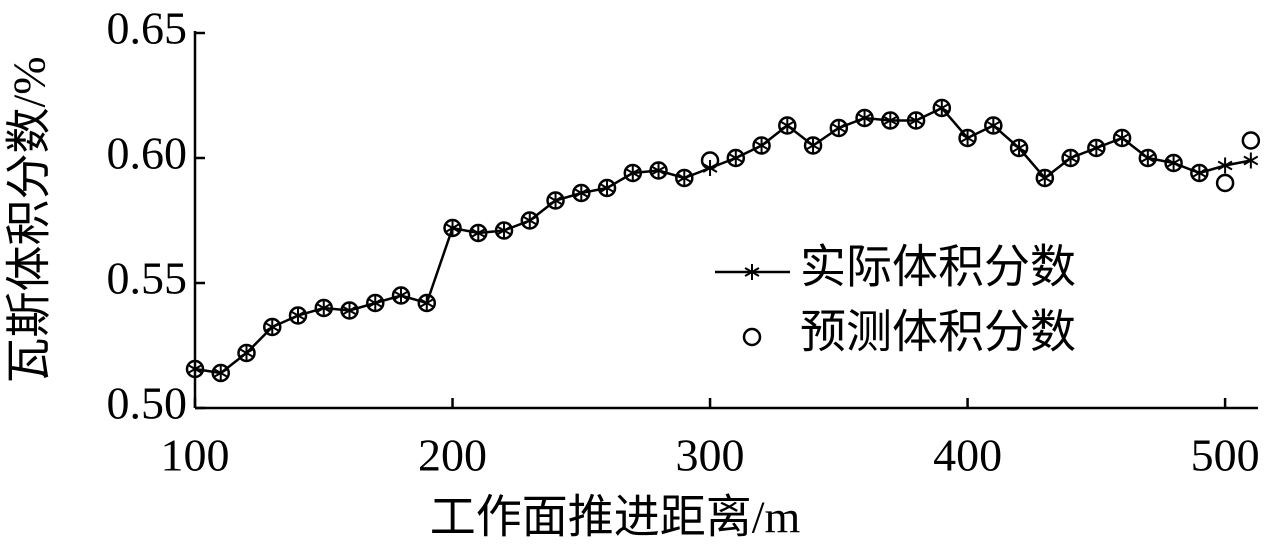 This screenshot has height=558, width=1269. Describe the element at coordinates (938, 267) in the screenshot. I see `legend-label: 实际体积分数` at that location.